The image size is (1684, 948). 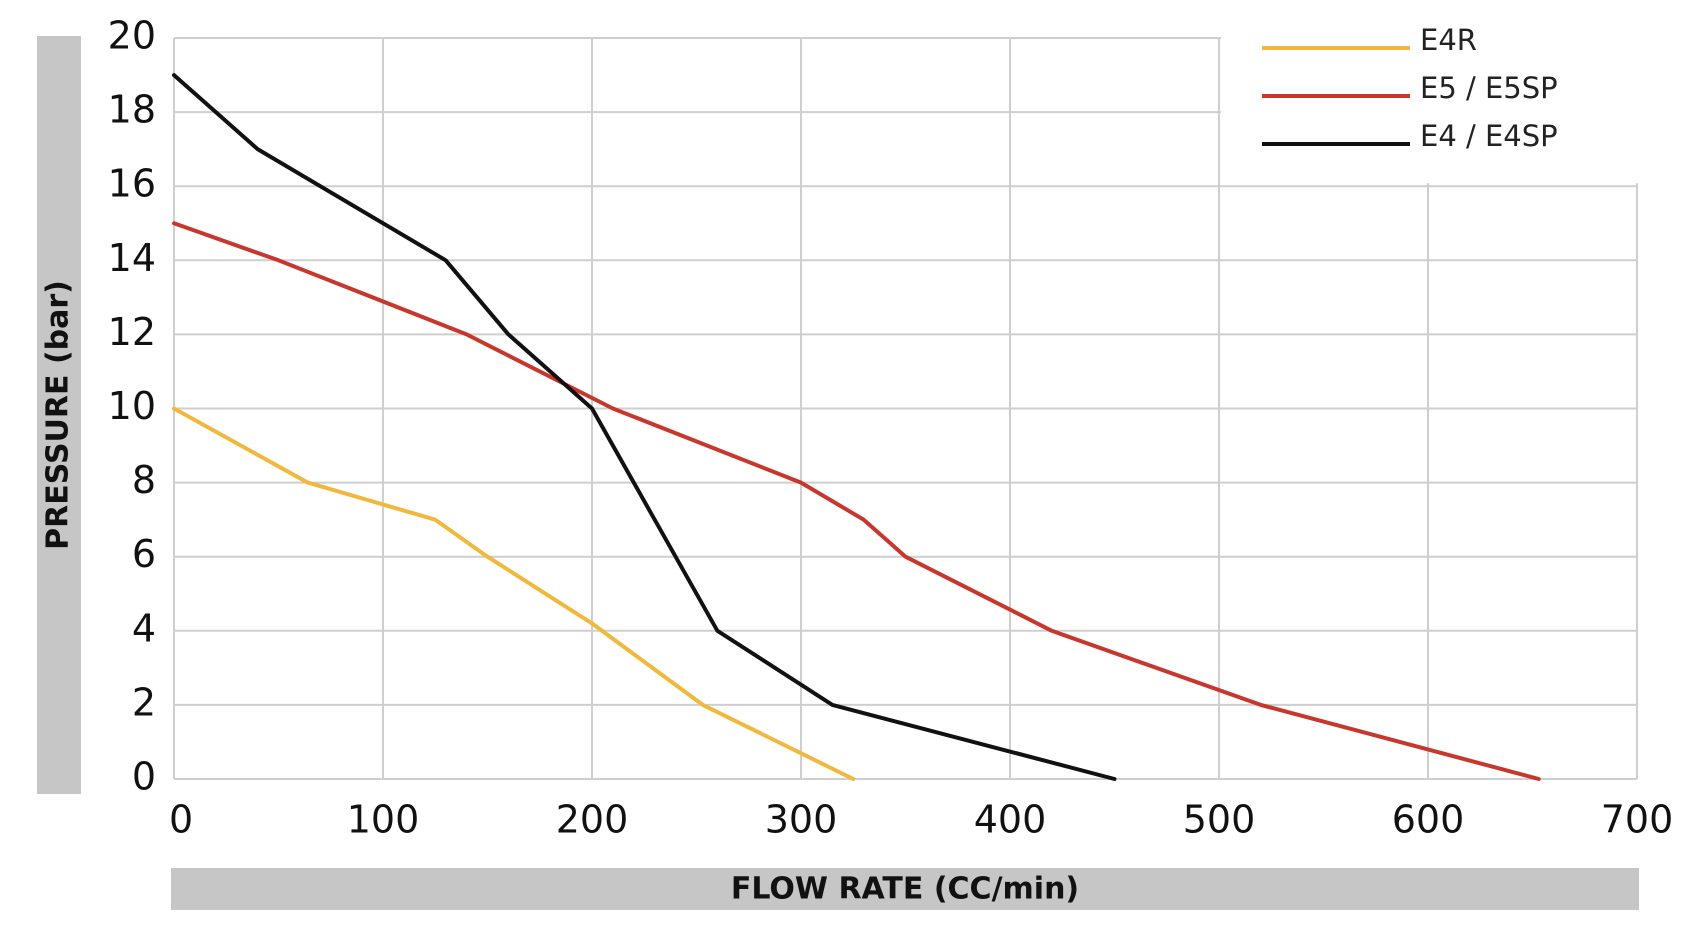 What do you see at coordinates (592, 820) in the screenshot?
I see `x-tick-label-2: 200` at bounding box center [592, 820].